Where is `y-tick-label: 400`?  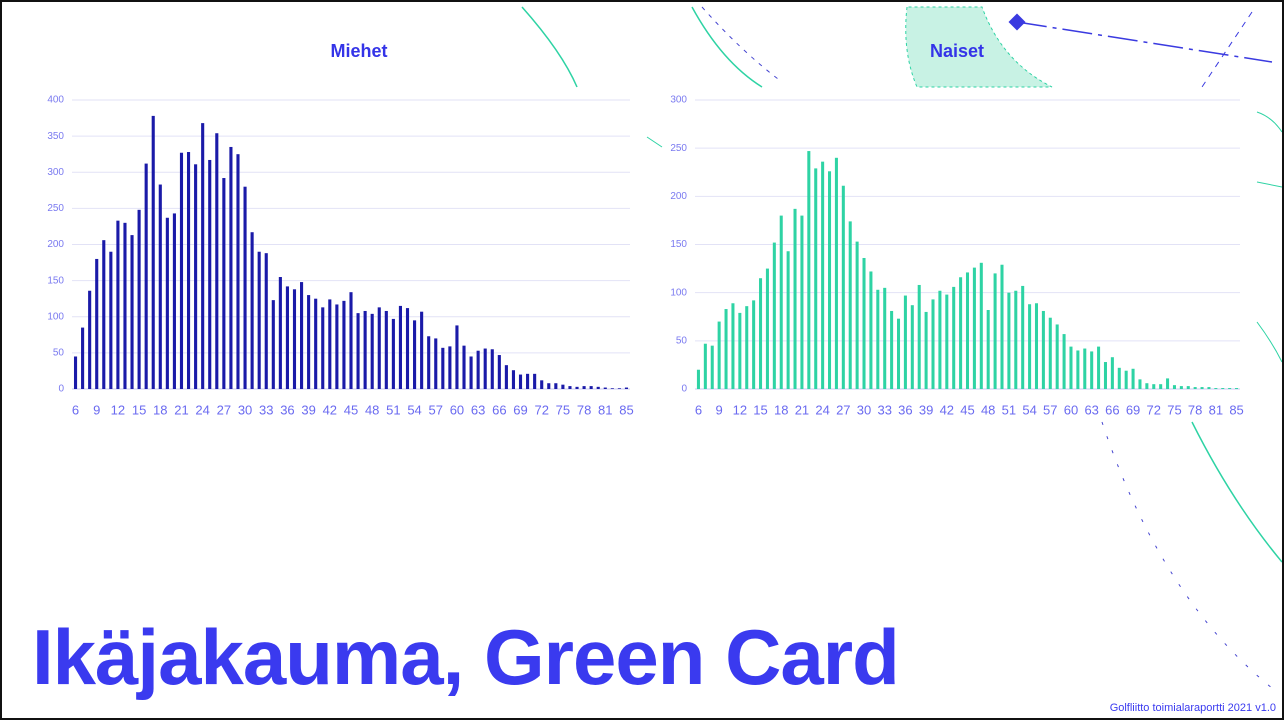
y-tick-label: 400 is located at coordinates (55, 100).